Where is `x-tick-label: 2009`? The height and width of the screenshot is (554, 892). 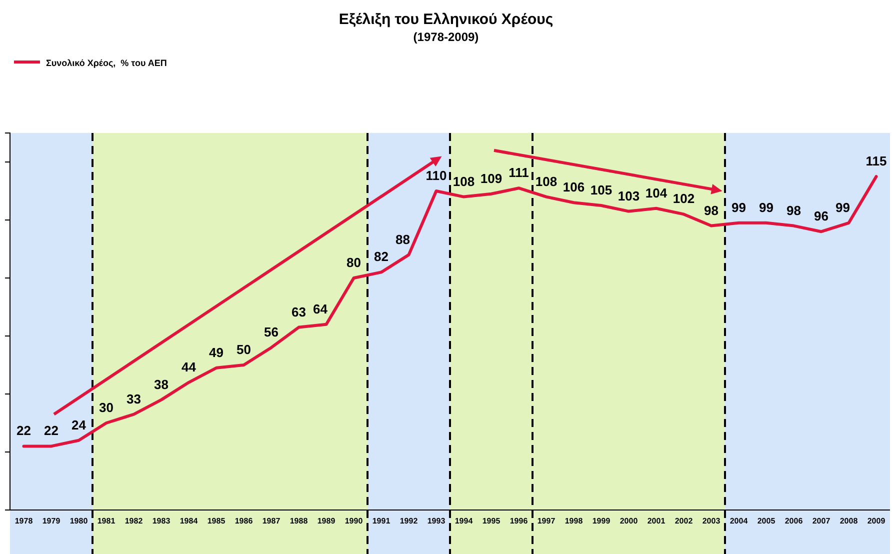
x-tick-label: 2009 is located at coordinates (876, 521).